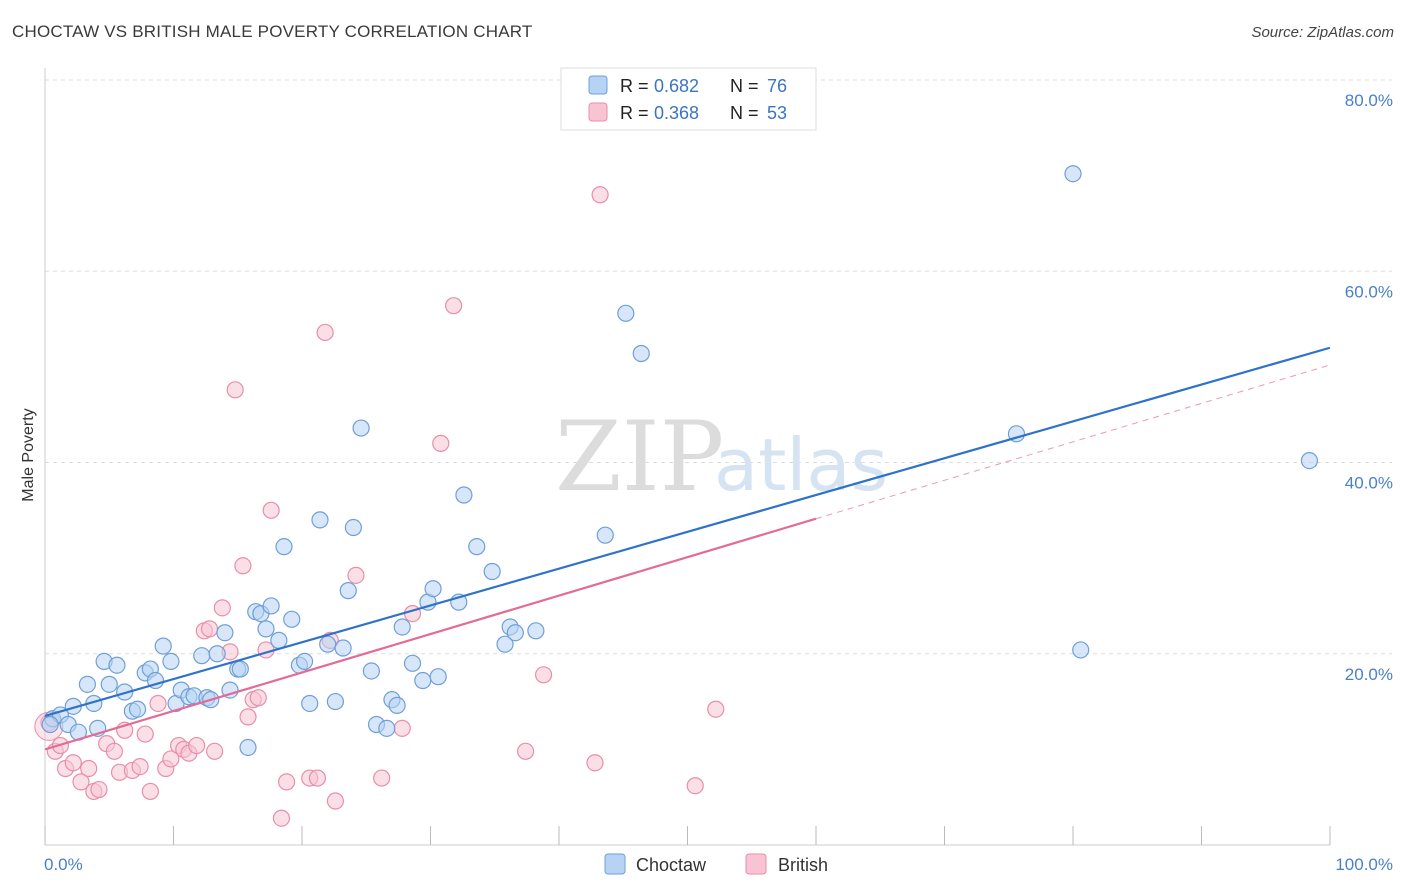 The image size is (1406, 892). Describe the element at coordinates (1369, 100) in the screenshot. I see `y-tick-label: 80.0%` at that location.